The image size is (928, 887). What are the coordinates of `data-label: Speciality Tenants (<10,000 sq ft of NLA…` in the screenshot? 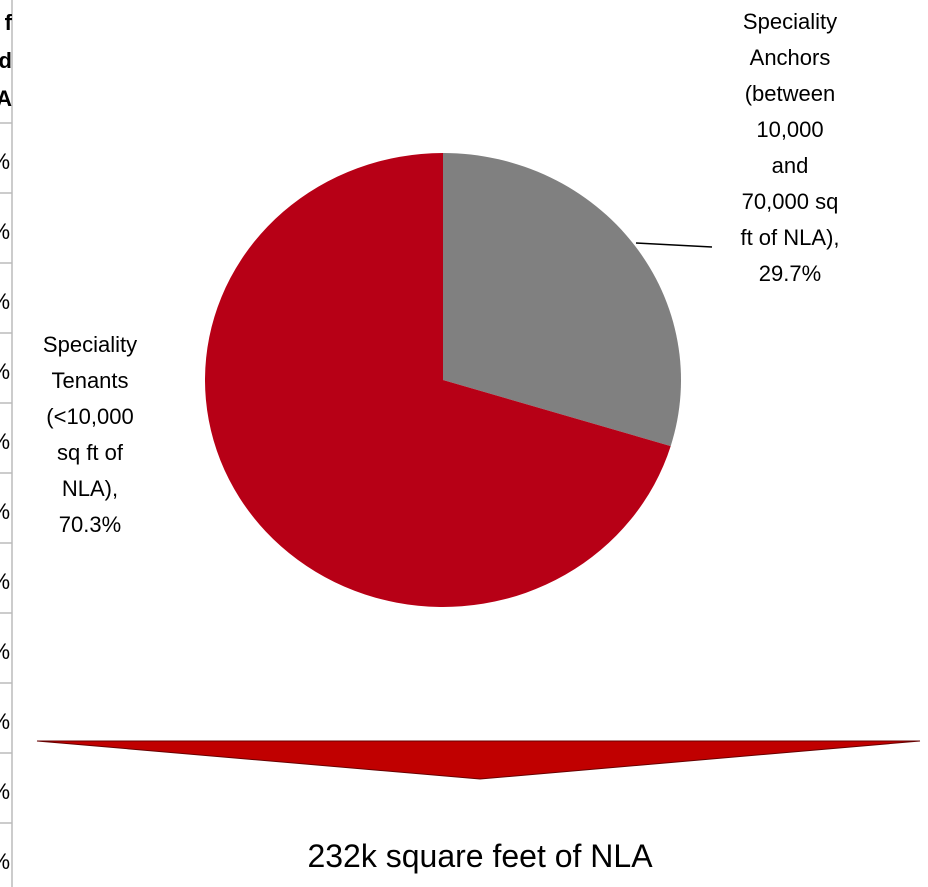 It's located at (90, 434).